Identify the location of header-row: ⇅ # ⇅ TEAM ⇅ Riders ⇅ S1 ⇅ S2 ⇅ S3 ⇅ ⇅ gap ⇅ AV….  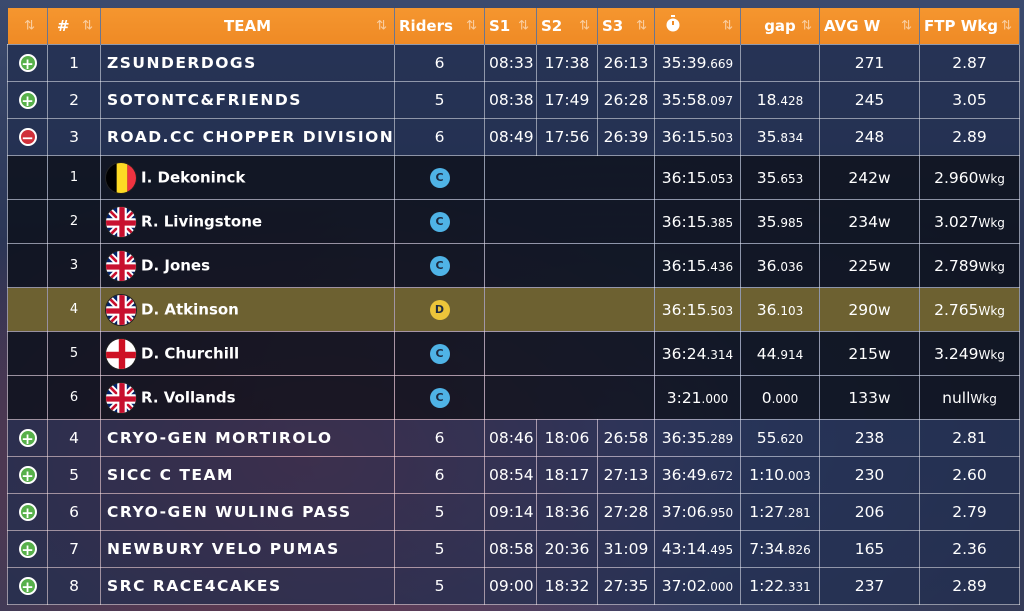
(513, 26).